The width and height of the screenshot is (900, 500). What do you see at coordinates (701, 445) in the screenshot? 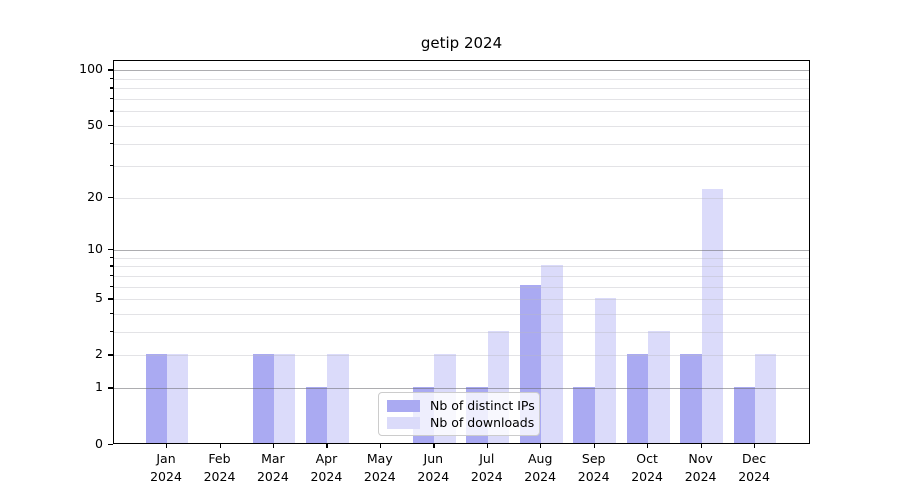
I see `x-tick-mark-nov` at bounding box center [701, 445].